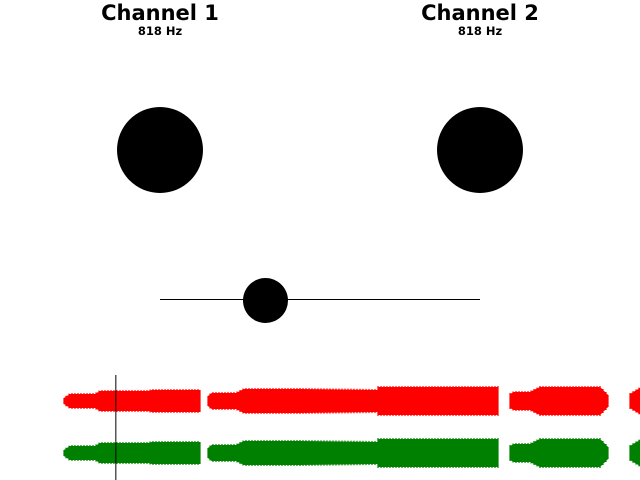  I want to click on balance-slider-handle, so click(266, 300).